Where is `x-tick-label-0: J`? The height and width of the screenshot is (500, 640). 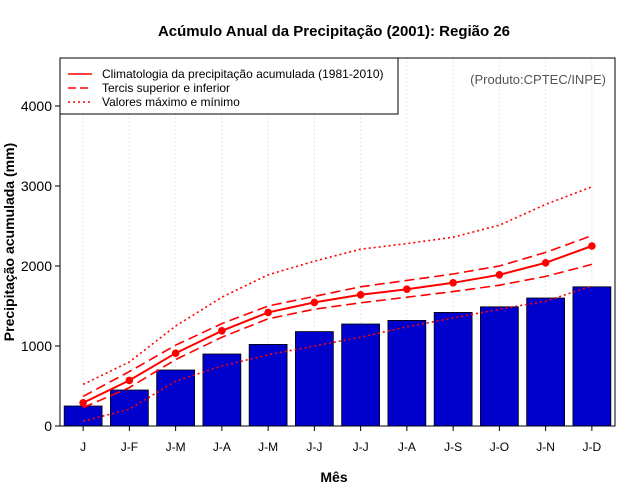 x-tick-label-0: J is located at coordinates (83, 447).